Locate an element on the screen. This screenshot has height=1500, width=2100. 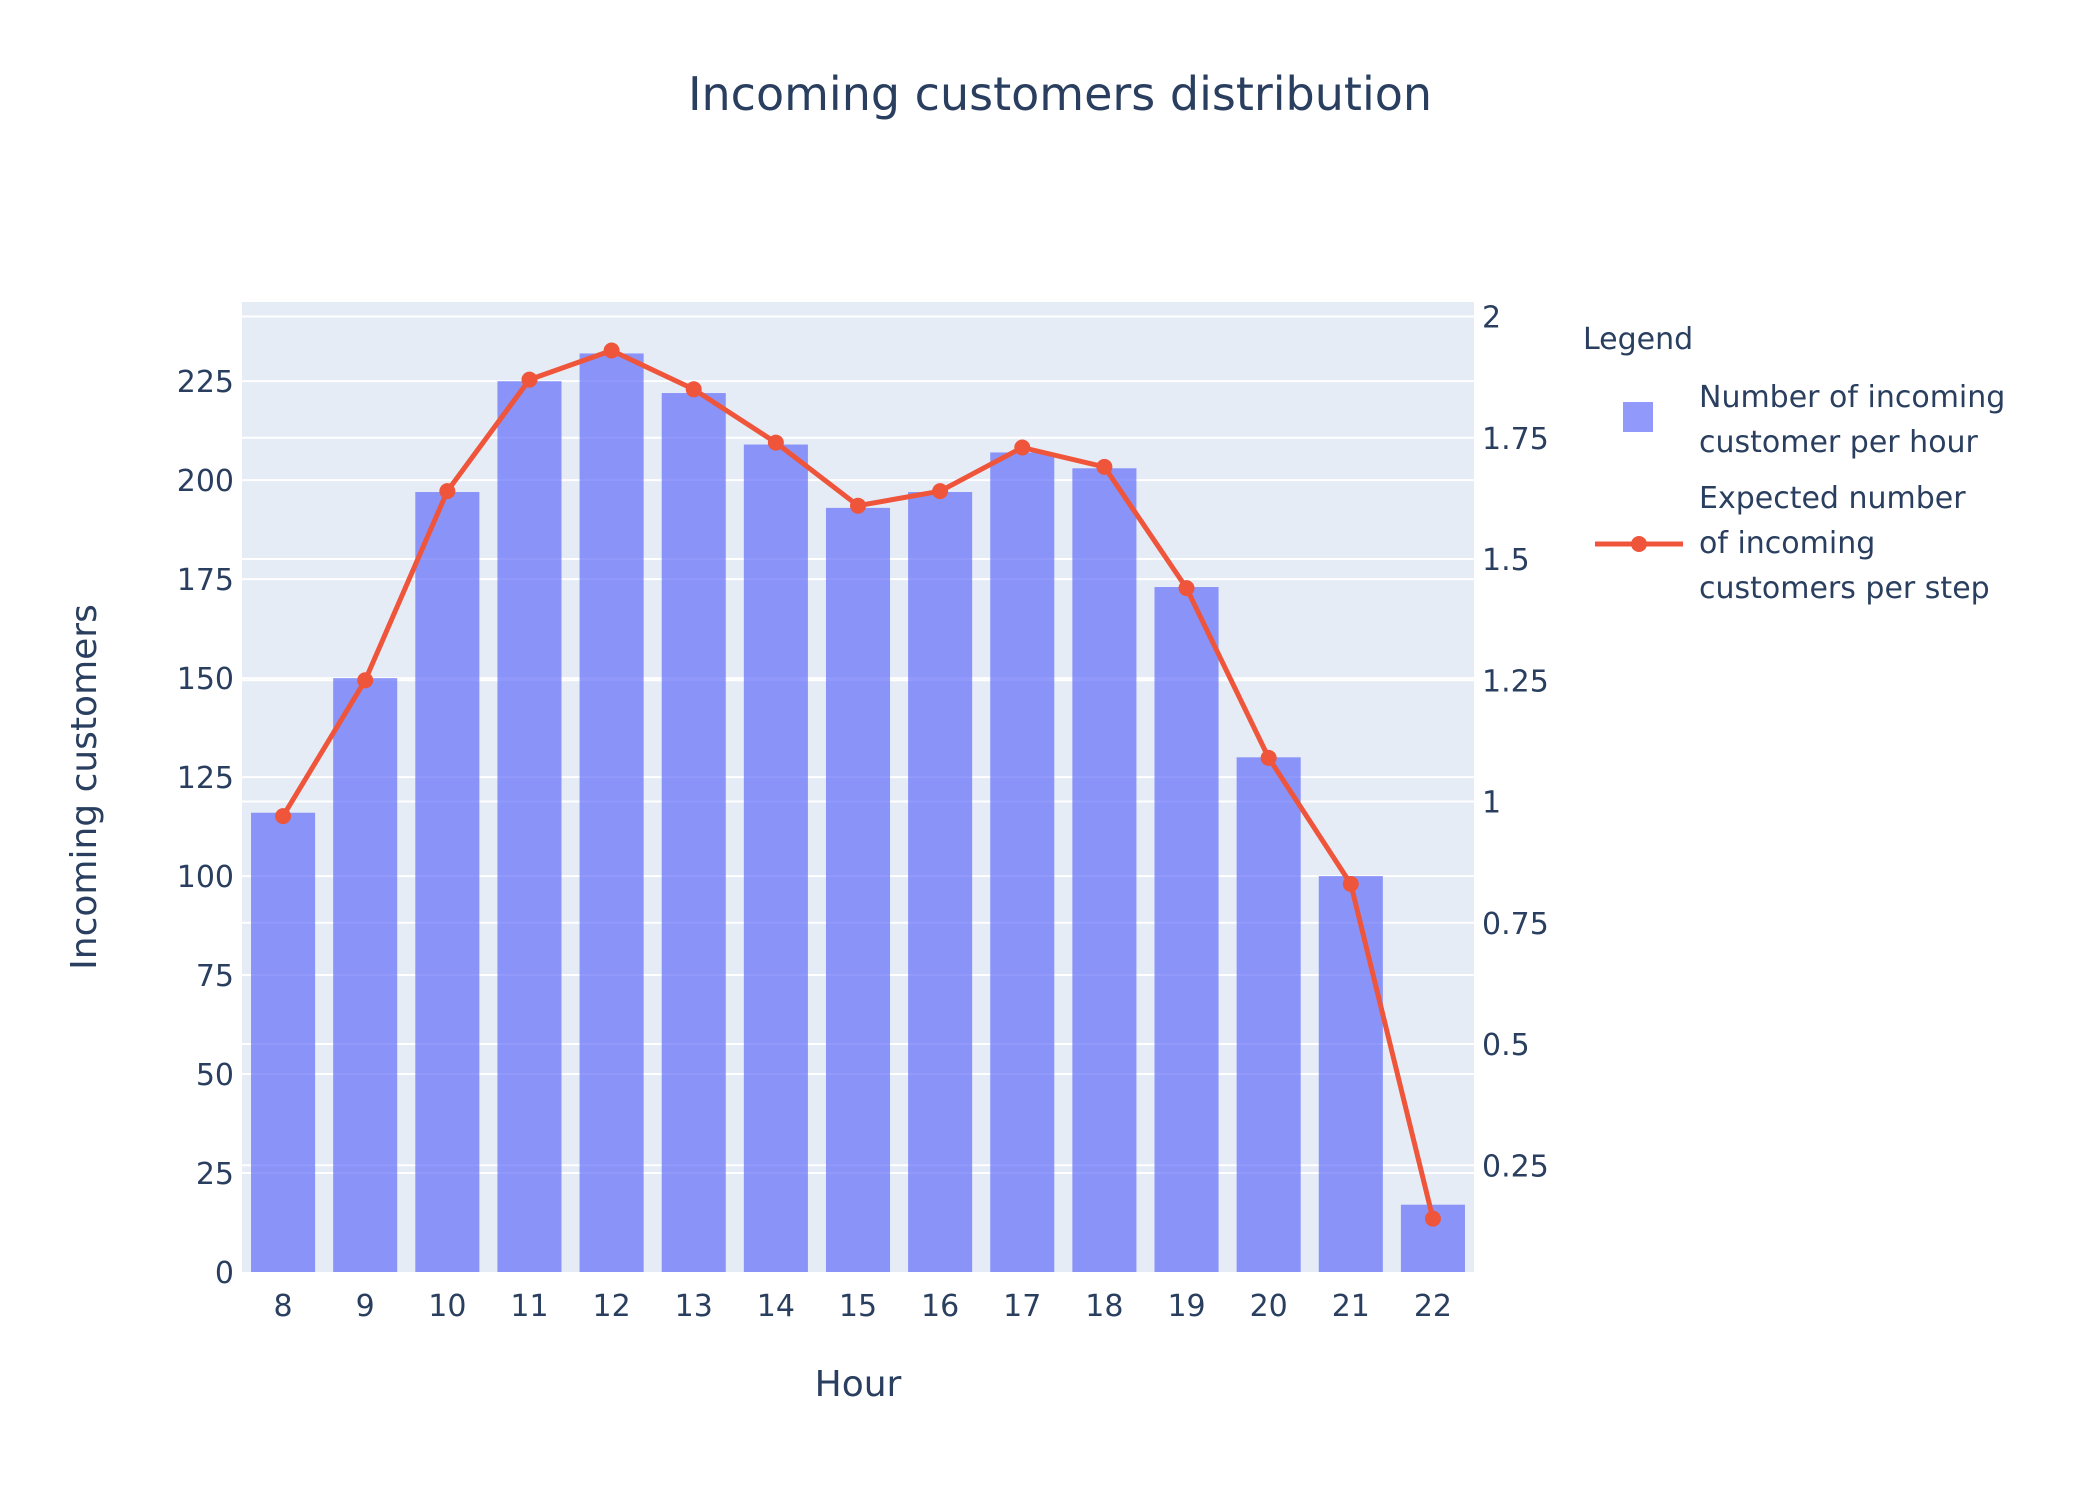
chart-title: Incoming customers distribution is located at coordinates (1060, 94).